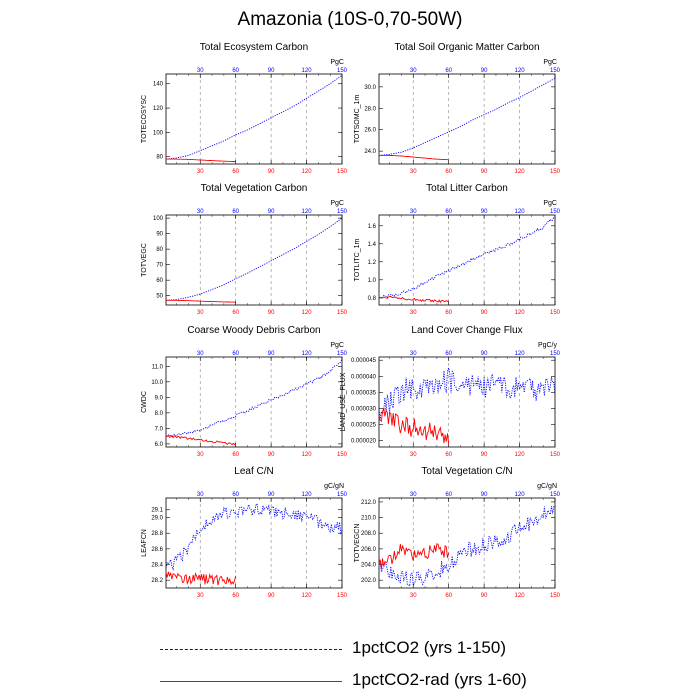 This screenshot has width=700, height=700. I want to click on legend-swatch-red-solid, so click(251, 681).